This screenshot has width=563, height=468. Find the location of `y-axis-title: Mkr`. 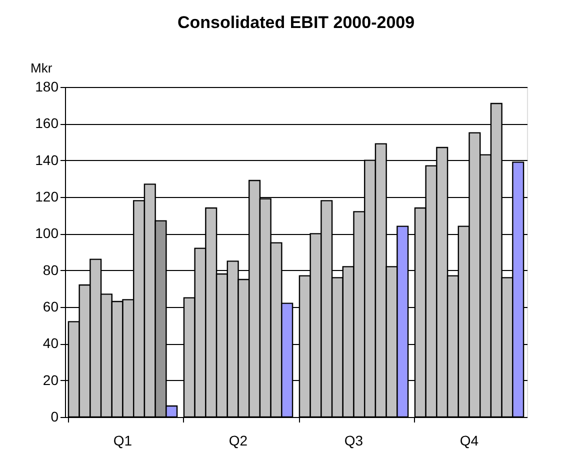

y-axis-title: Mkr is located at coordinates (41, 68).